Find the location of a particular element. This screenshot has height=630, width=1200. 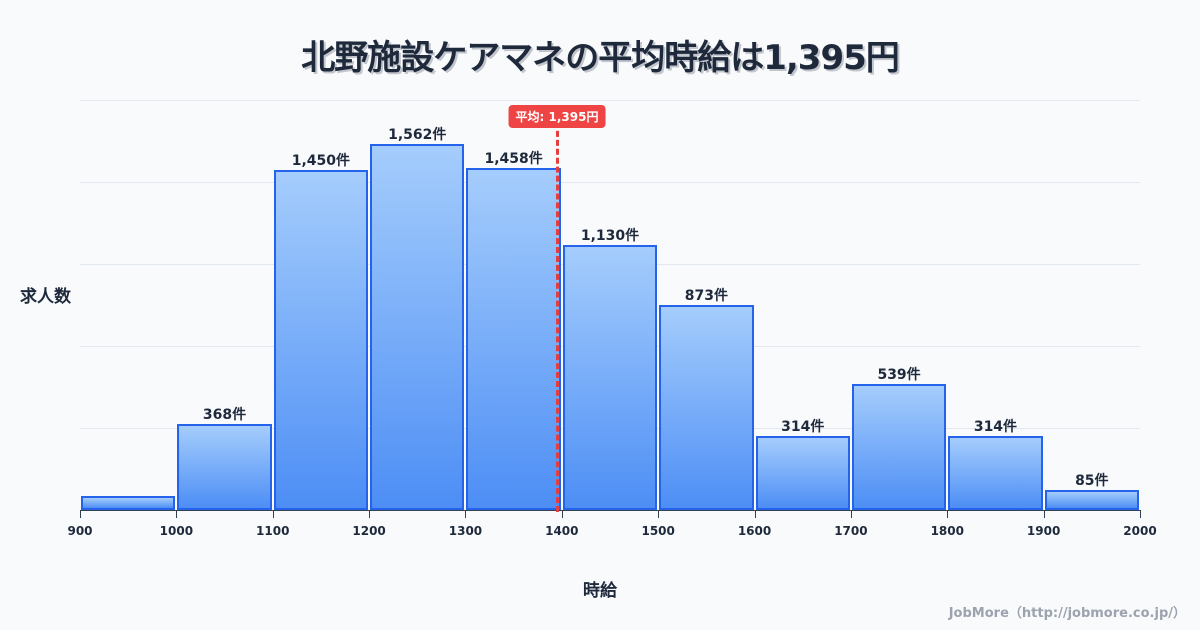

x-tick-label: 1000 is located at coordinates (176, 531).